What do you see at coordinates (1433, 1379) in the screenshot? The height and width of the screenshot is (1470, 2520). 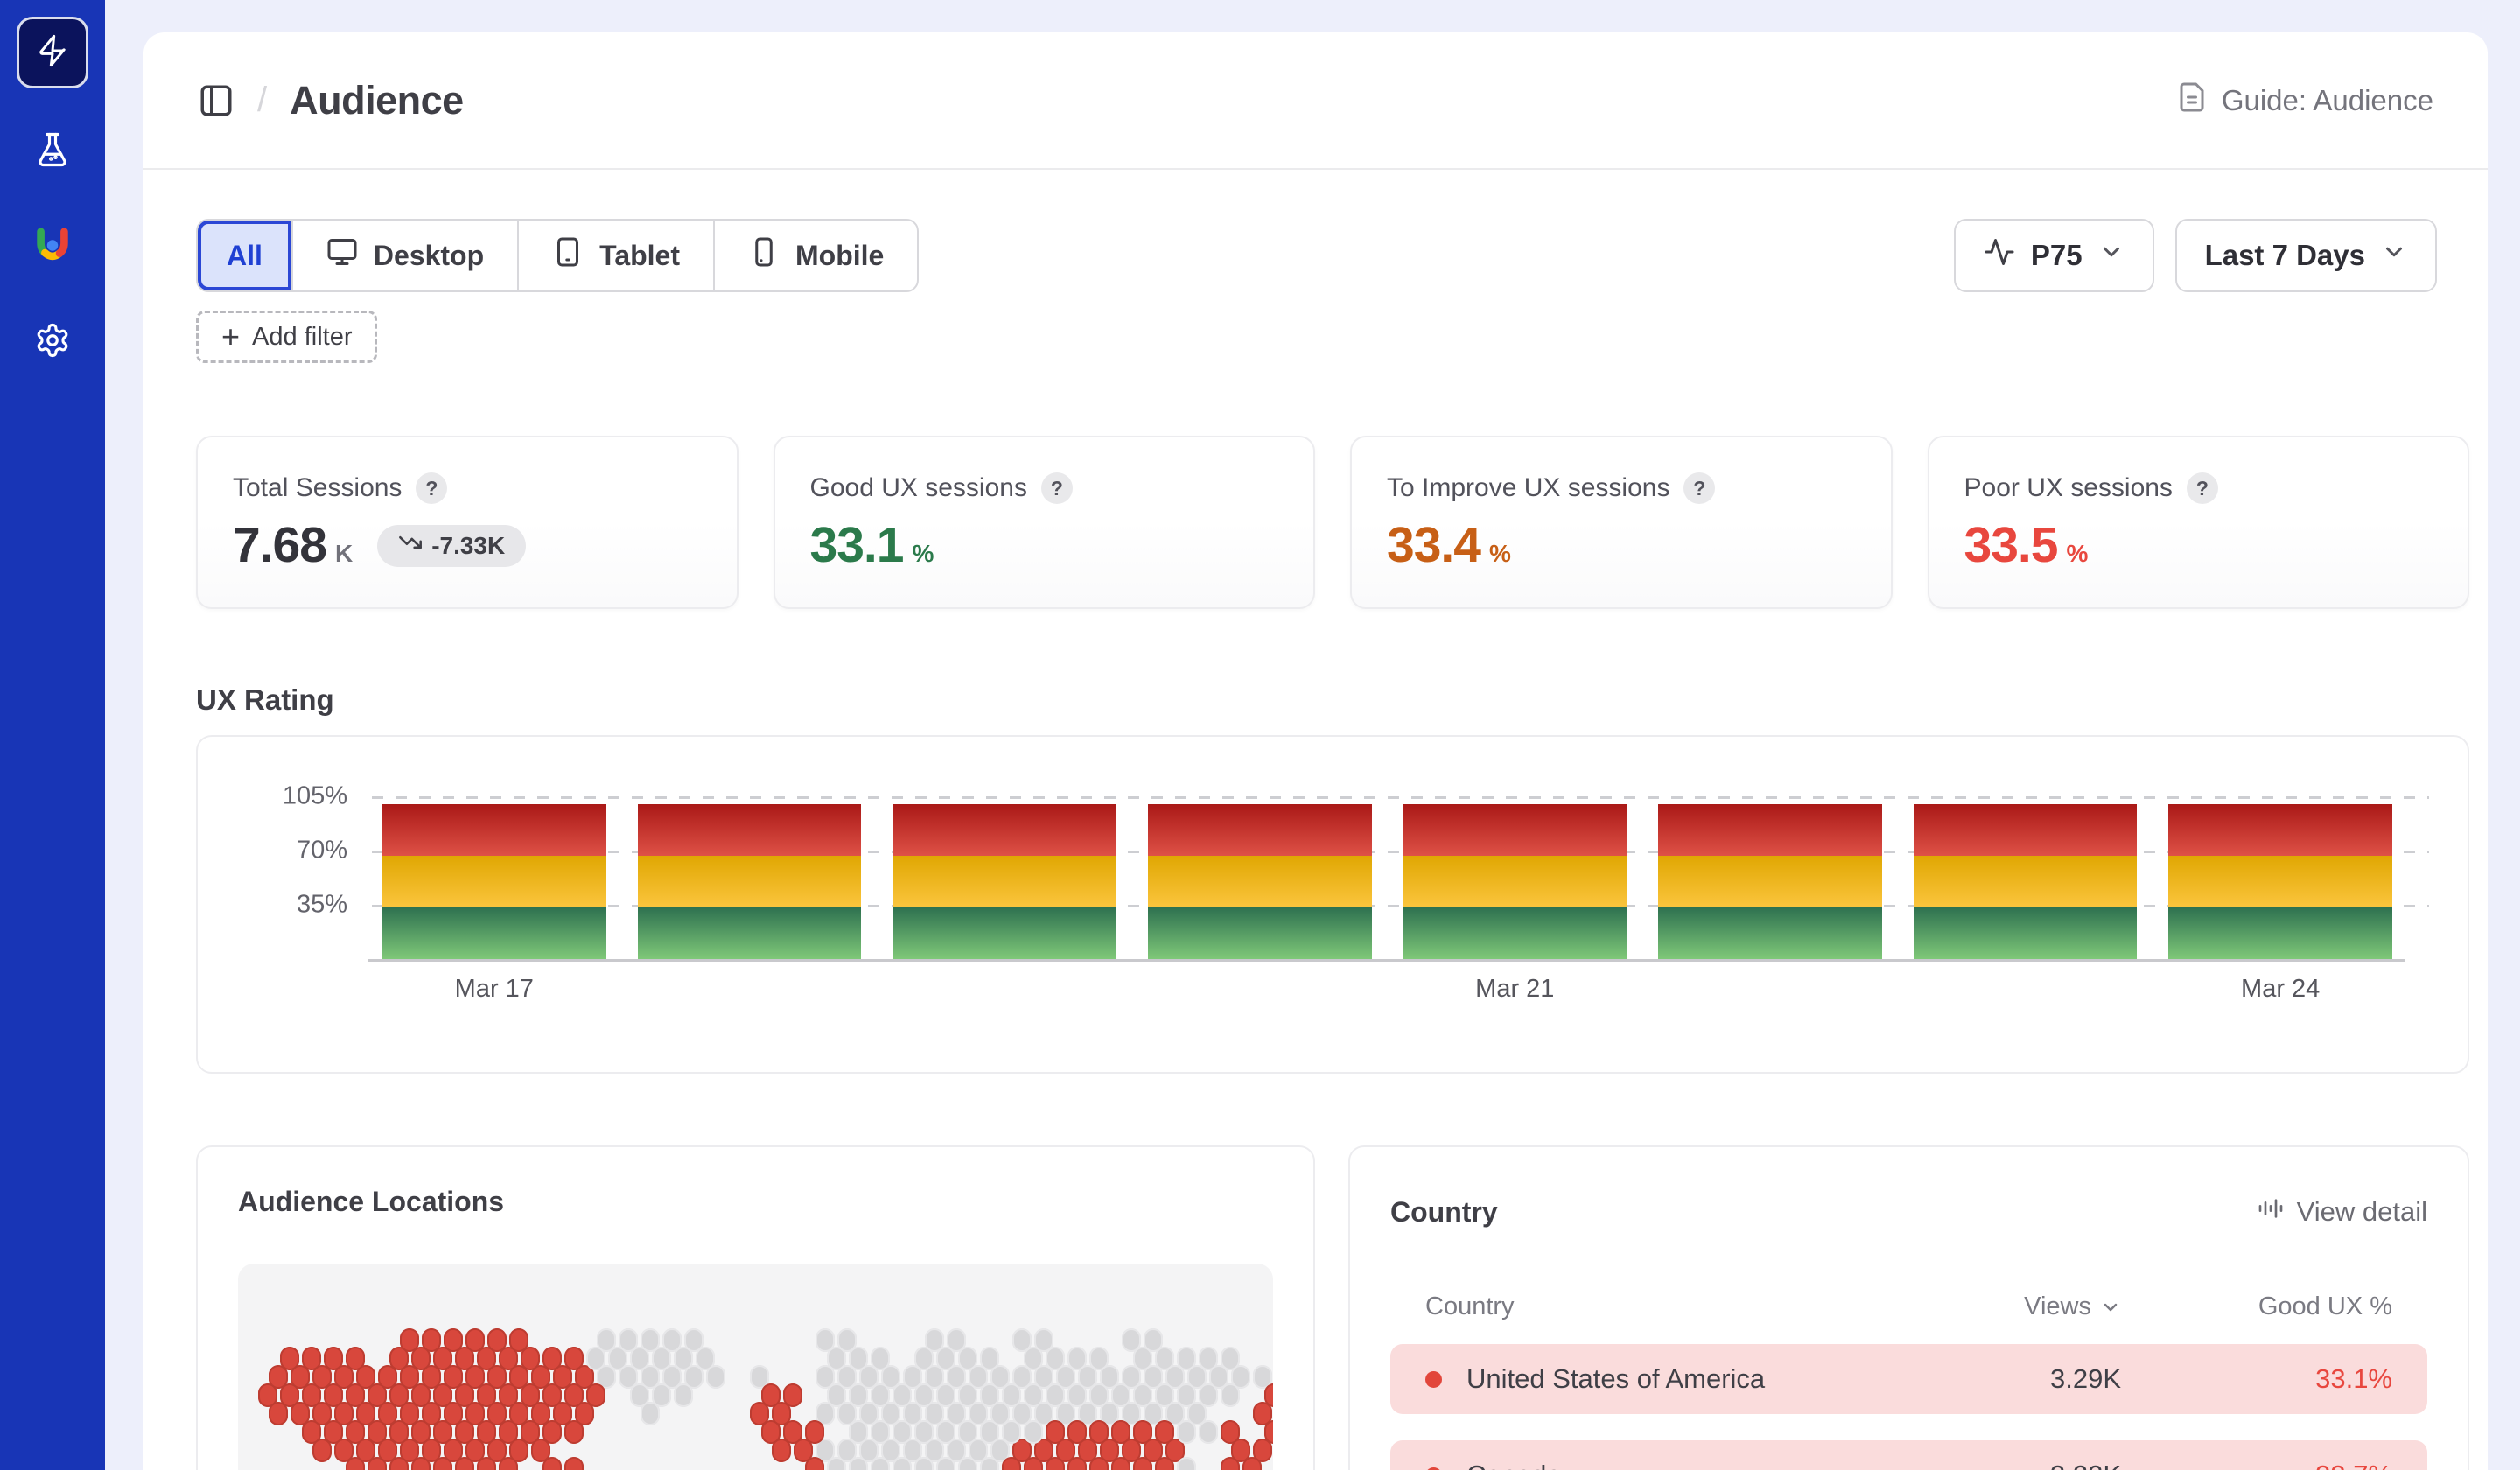 I see `country-dot-icon` at bounding box center [1433, 1379].